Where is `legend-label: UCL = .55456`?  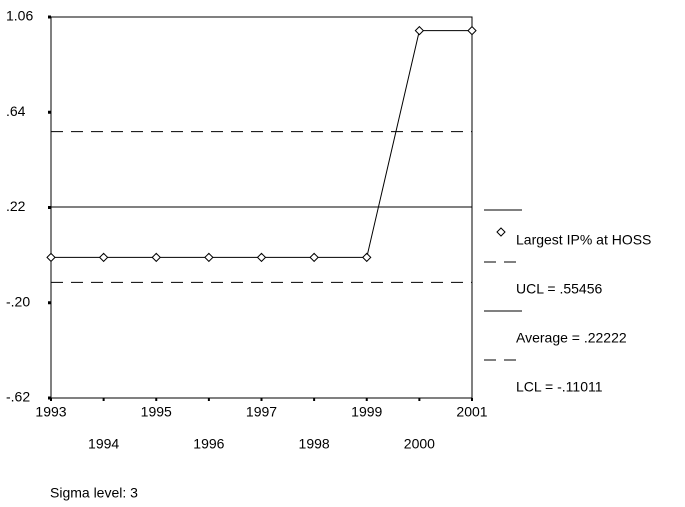 legend-label: UCL = .55456 is located at coordinates (559, 289).